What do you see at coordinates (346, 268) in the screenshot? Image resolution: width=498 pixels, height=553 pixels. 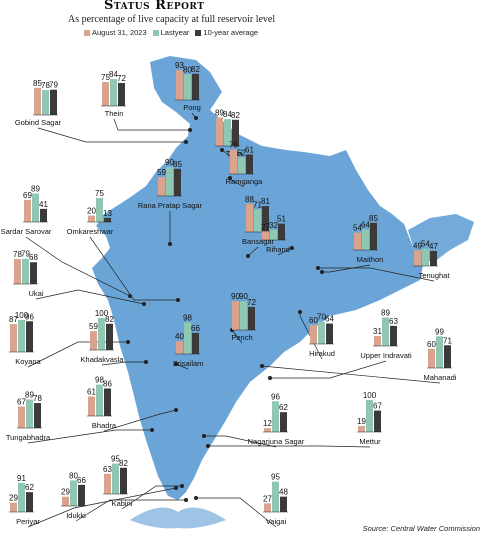 I see `leader-line-maithon` at bounding box center [346, 268].